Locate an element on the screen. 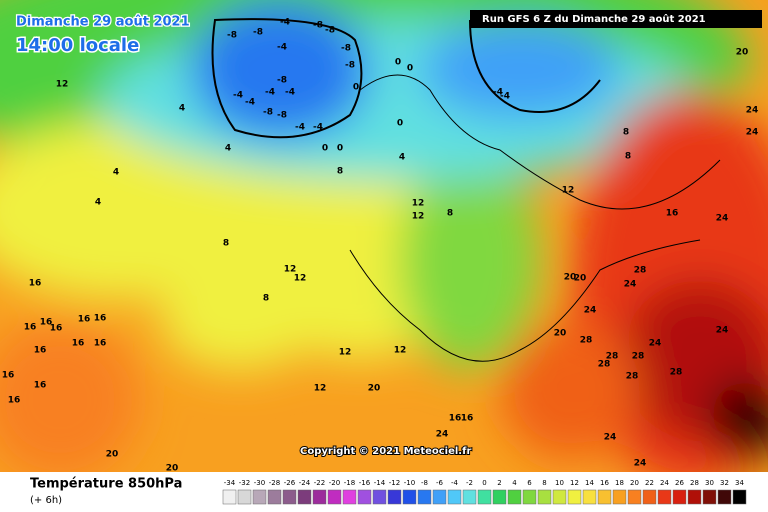 This screenshot has height=512, width=768. colorbar-tick-label: -20 is located at coordinates (334, 483).